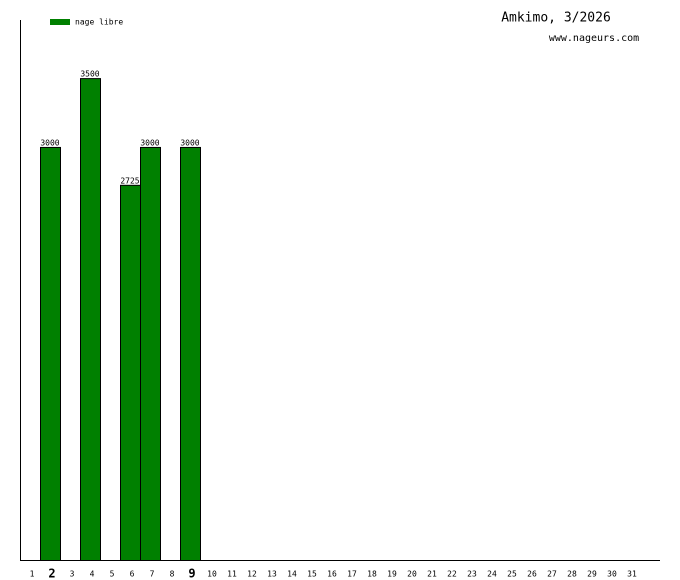 This screenshot has width=680, height=580. Describe the element at coordinates (172, 574) in the screenshot. I see `x-tick-label: 8` at that location.